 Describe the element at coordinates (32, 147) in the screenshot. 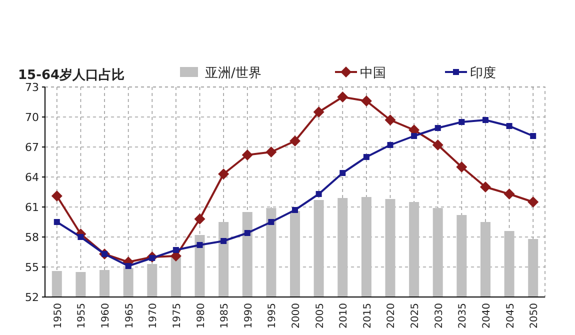

I see `y-tick-label: 67` at that location.